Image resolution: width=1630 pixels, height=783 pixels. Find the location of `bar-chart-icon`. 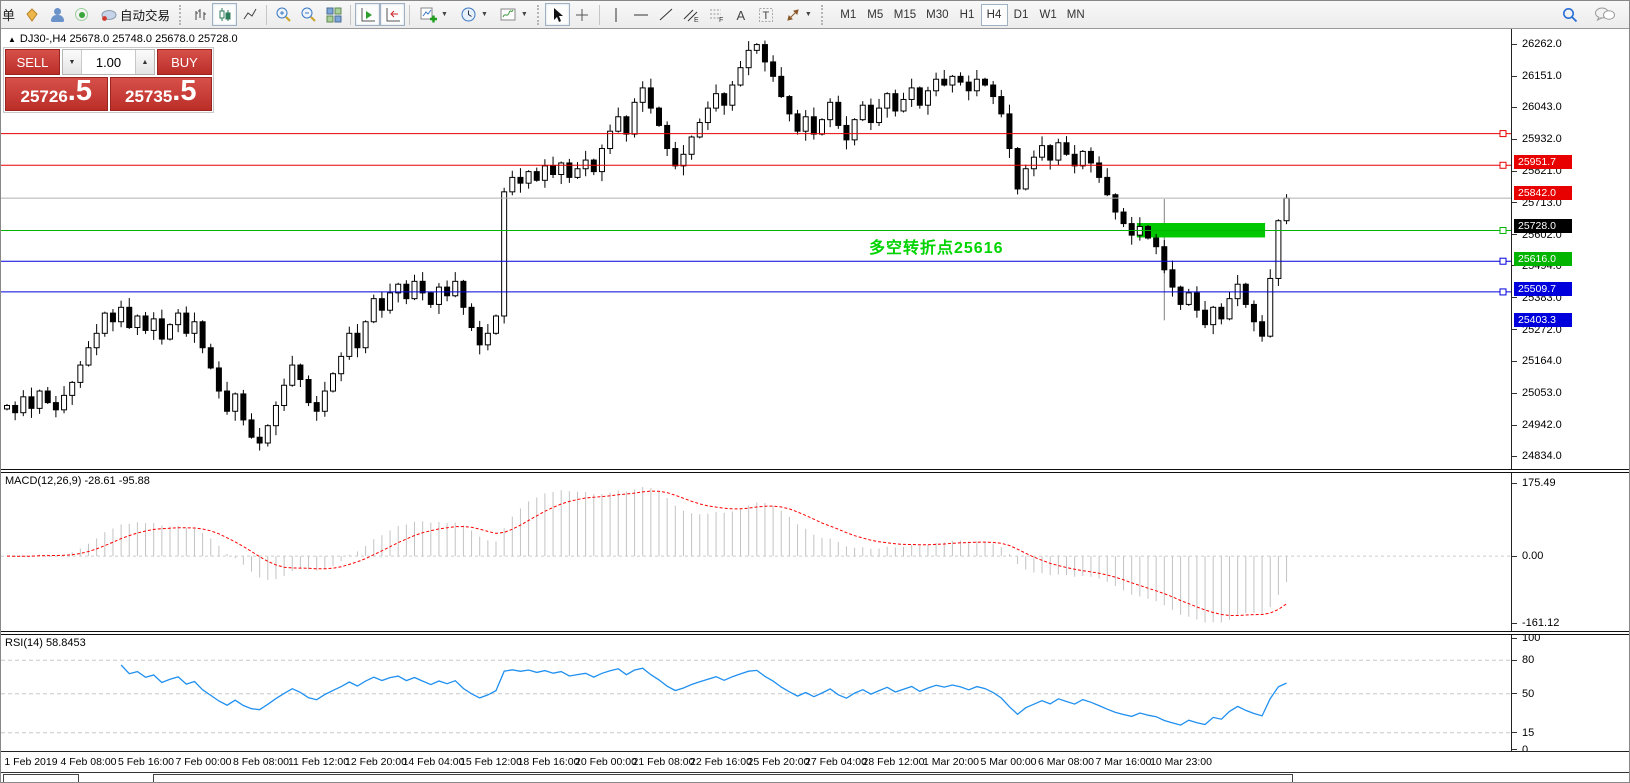

bar-chart-icon is located at coordinates (199, 14).